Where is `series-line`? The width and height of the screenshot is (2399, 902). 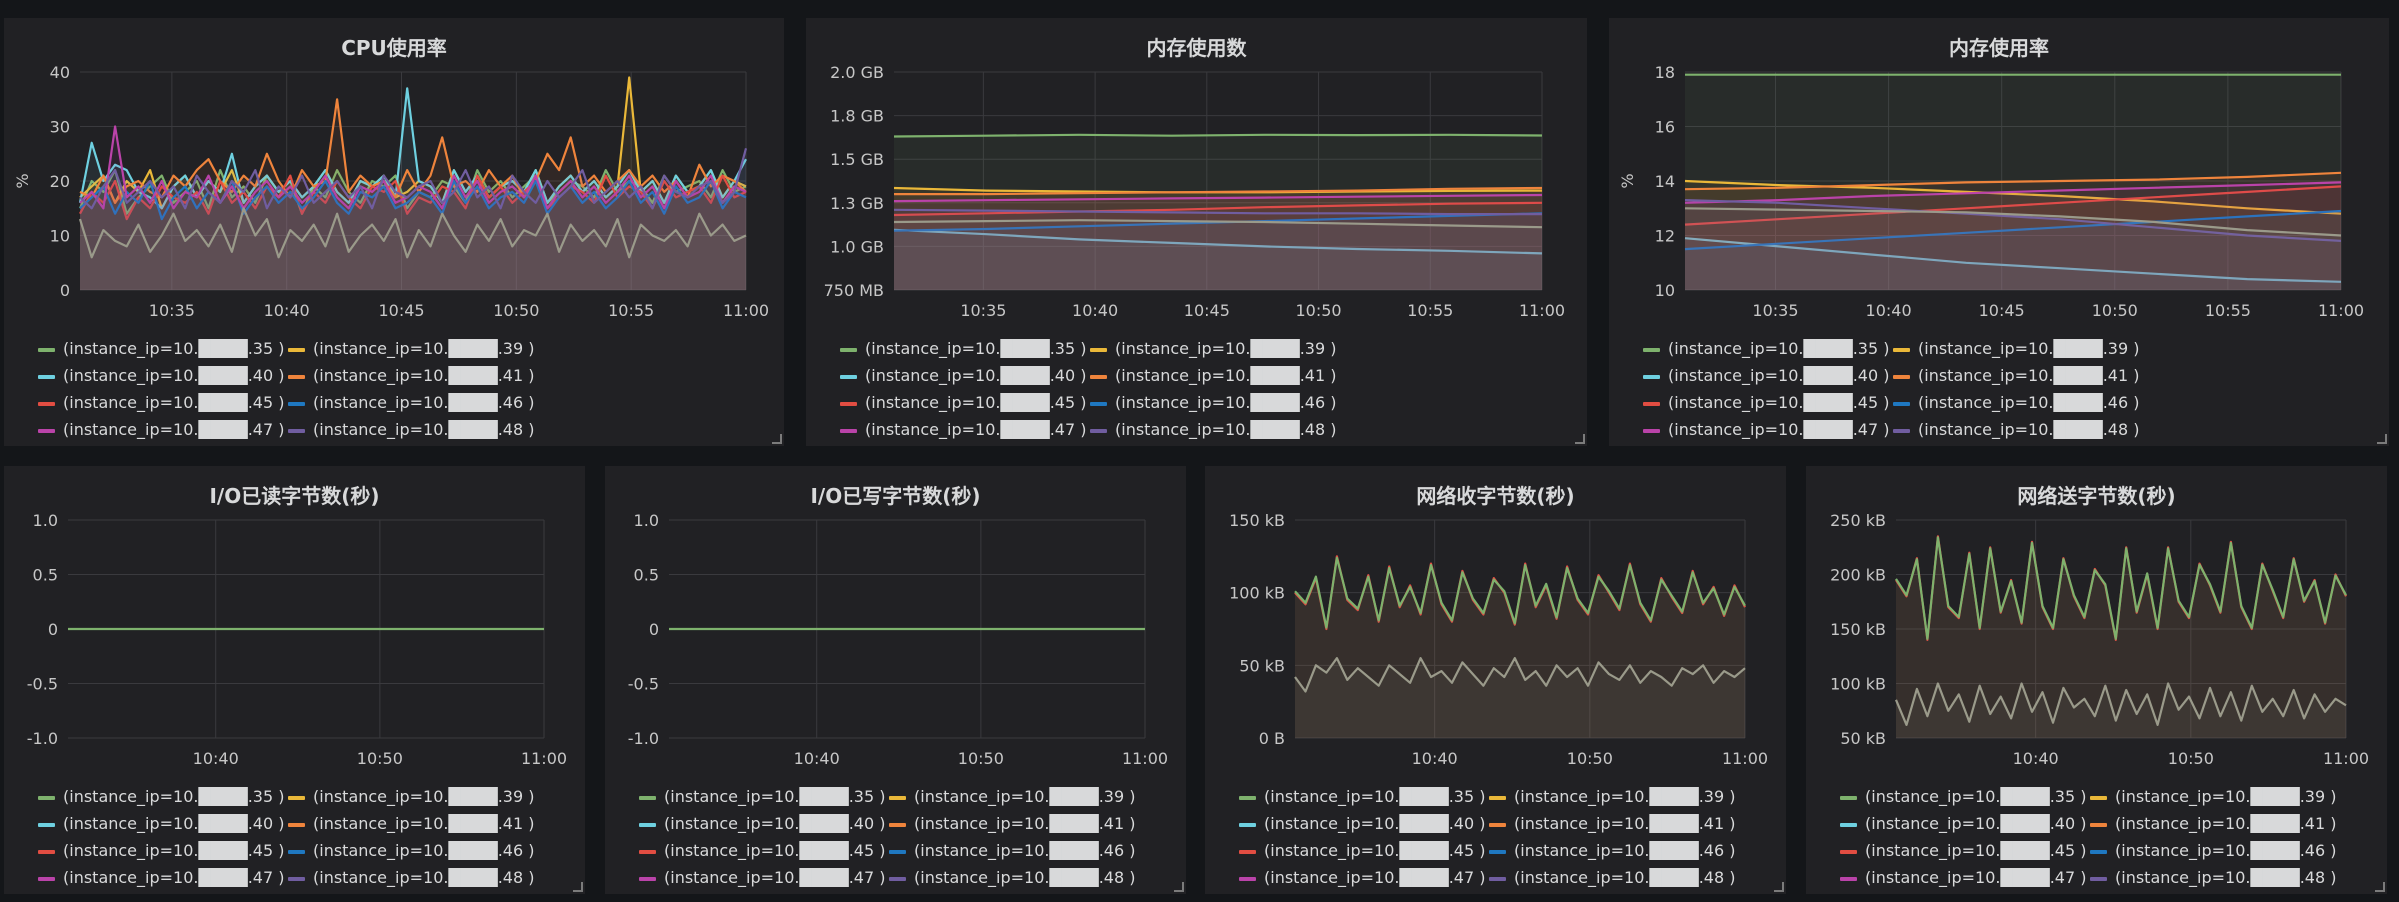 series-line is located at coordinates (2013, 222).